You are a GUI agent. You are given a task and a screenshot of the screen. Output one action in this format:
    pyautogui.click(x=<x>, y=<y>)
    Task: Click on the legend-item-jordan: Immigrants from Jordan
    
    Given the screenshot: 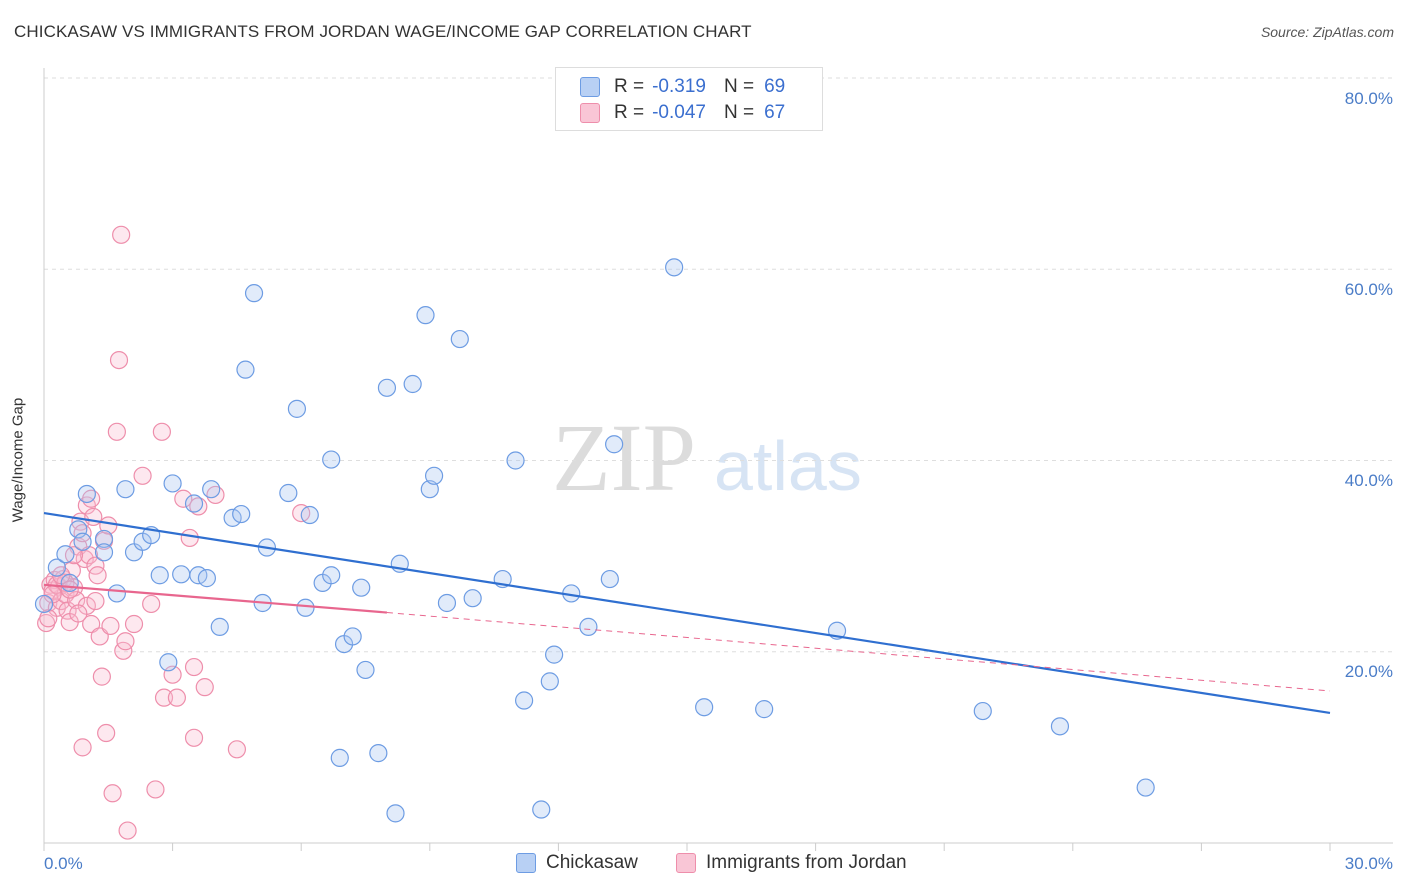 What is the action you would take?
    pyautogui.click(x=791, y=863)
    